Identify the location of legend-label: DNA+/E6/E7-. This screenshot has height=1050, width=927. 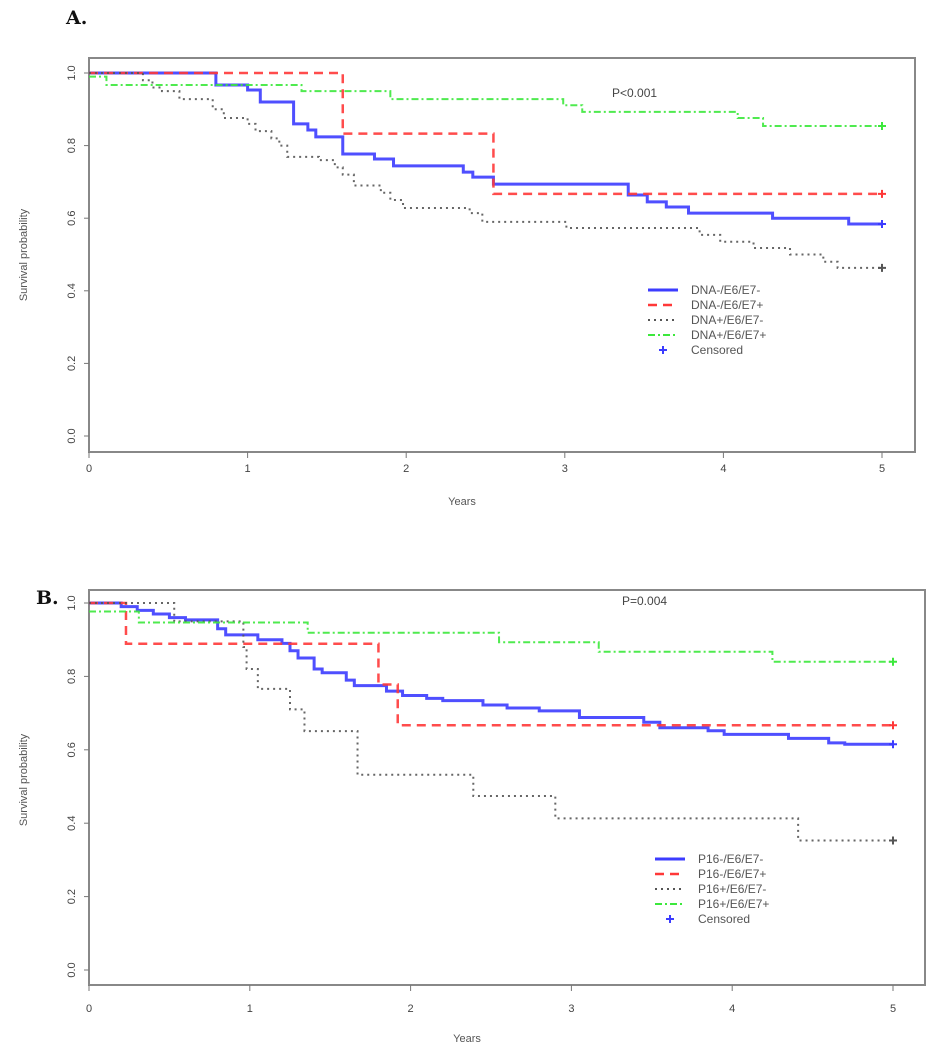
(727, 320).